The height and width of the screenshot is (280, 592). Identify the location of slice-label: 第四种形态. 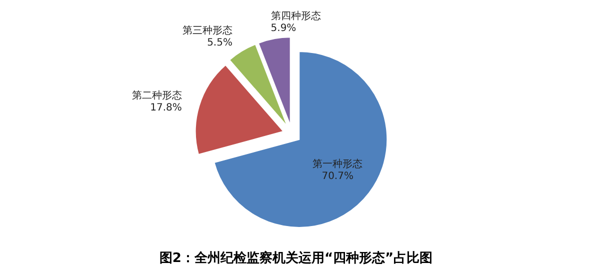
(295, 16).